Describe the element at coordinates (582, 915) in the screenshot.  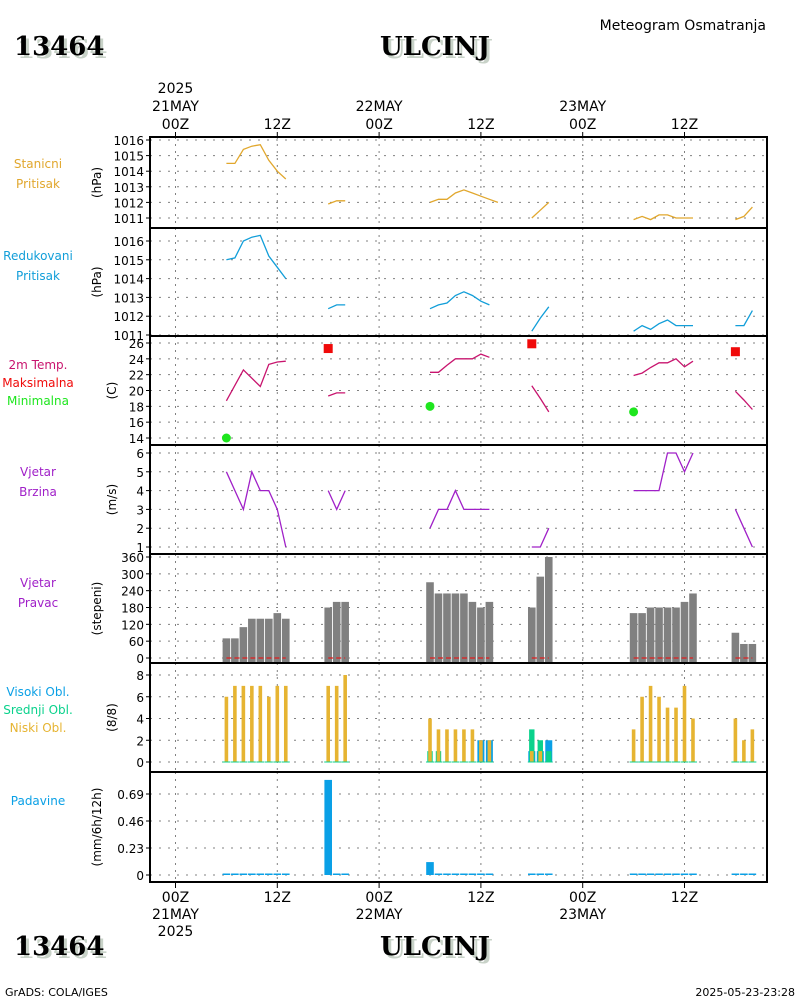
I see `bottom-time-label: 23MAY` at that location.